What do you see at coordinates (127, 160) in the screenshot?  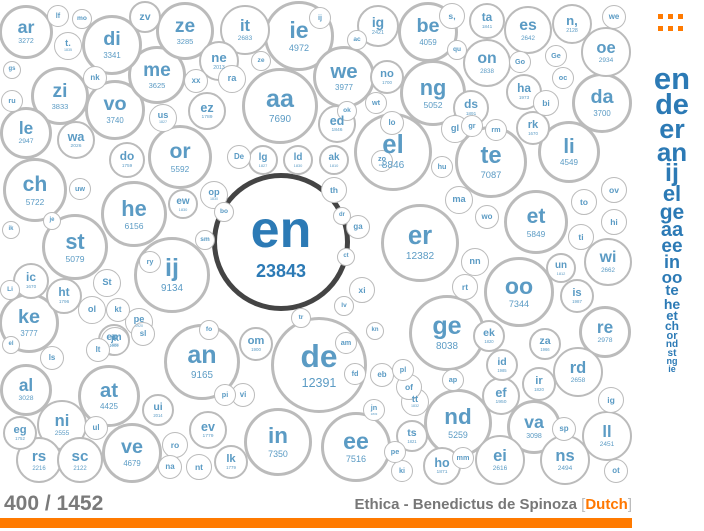 I see `word-bubble: do 1759` at bounding box center [127, 160].